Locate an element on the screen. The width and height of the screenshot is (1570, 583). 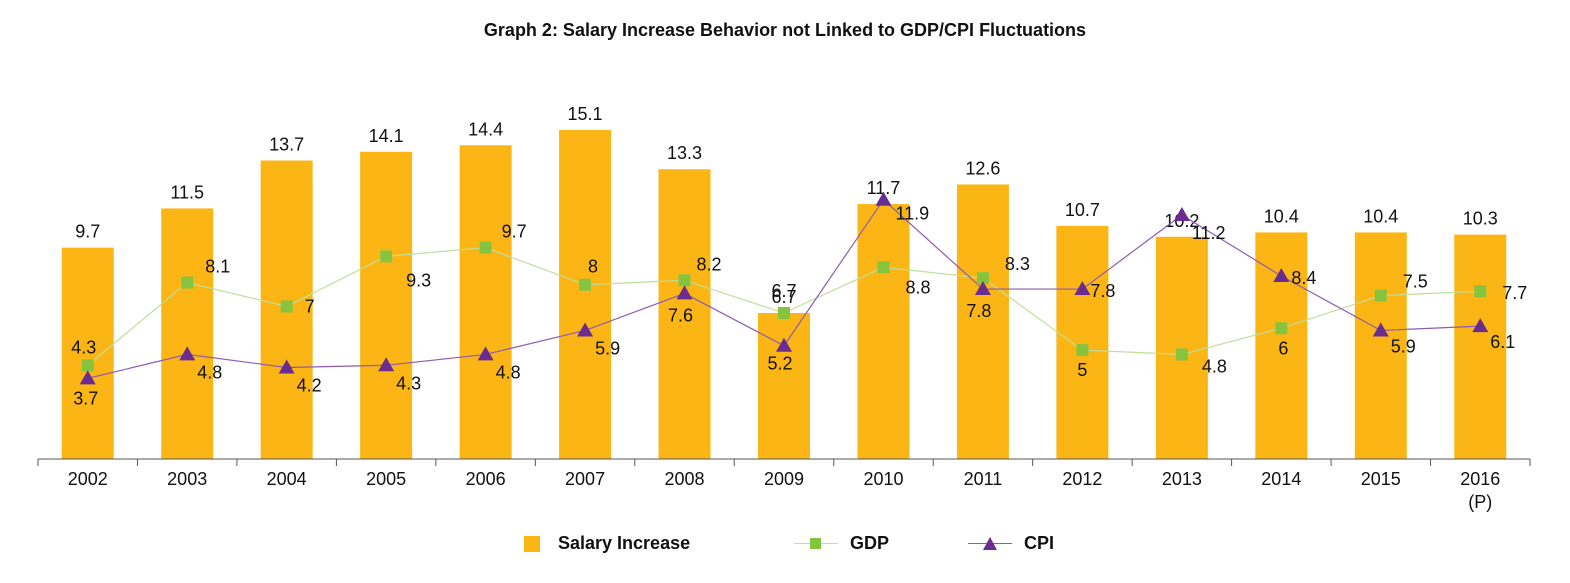
data-label-cpi-2013: 11.2 is located at coordinates (1209, 233).